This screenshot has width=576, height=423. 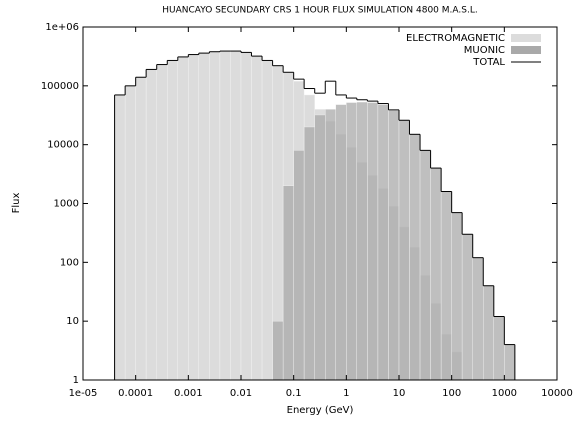 What do you see at coordinates (294, 393) in the screenshot?
I see `x-tick-label: 0.1` at bounding box center [294, 393].